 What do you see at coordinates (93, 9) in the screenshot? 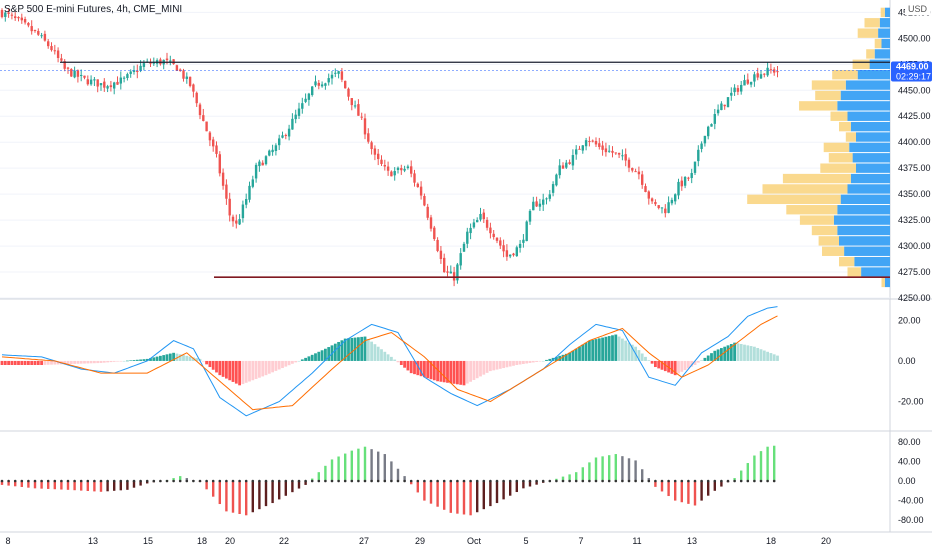
I see `chart-title: S&P 500 E-mini Futures, 4h, CME_MINI` at bounding box center [93, 9].